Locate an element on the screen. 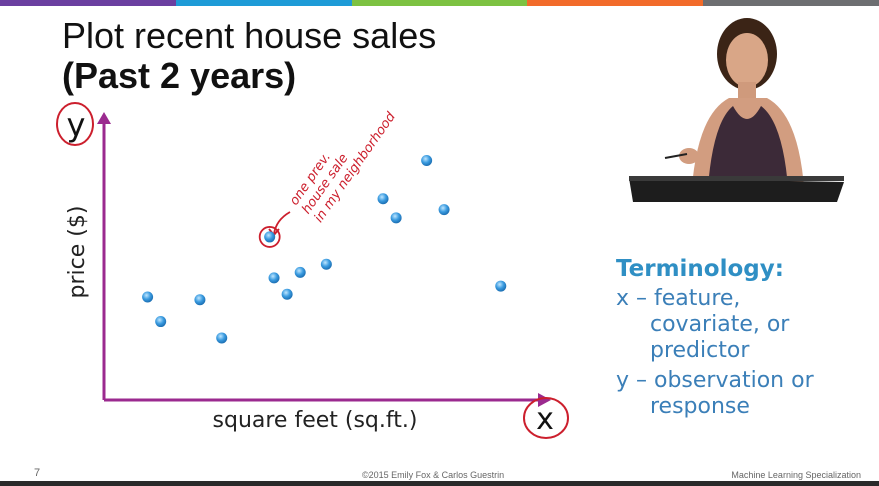  y-axis-label: price ($) is located at coordinates (77, 252).